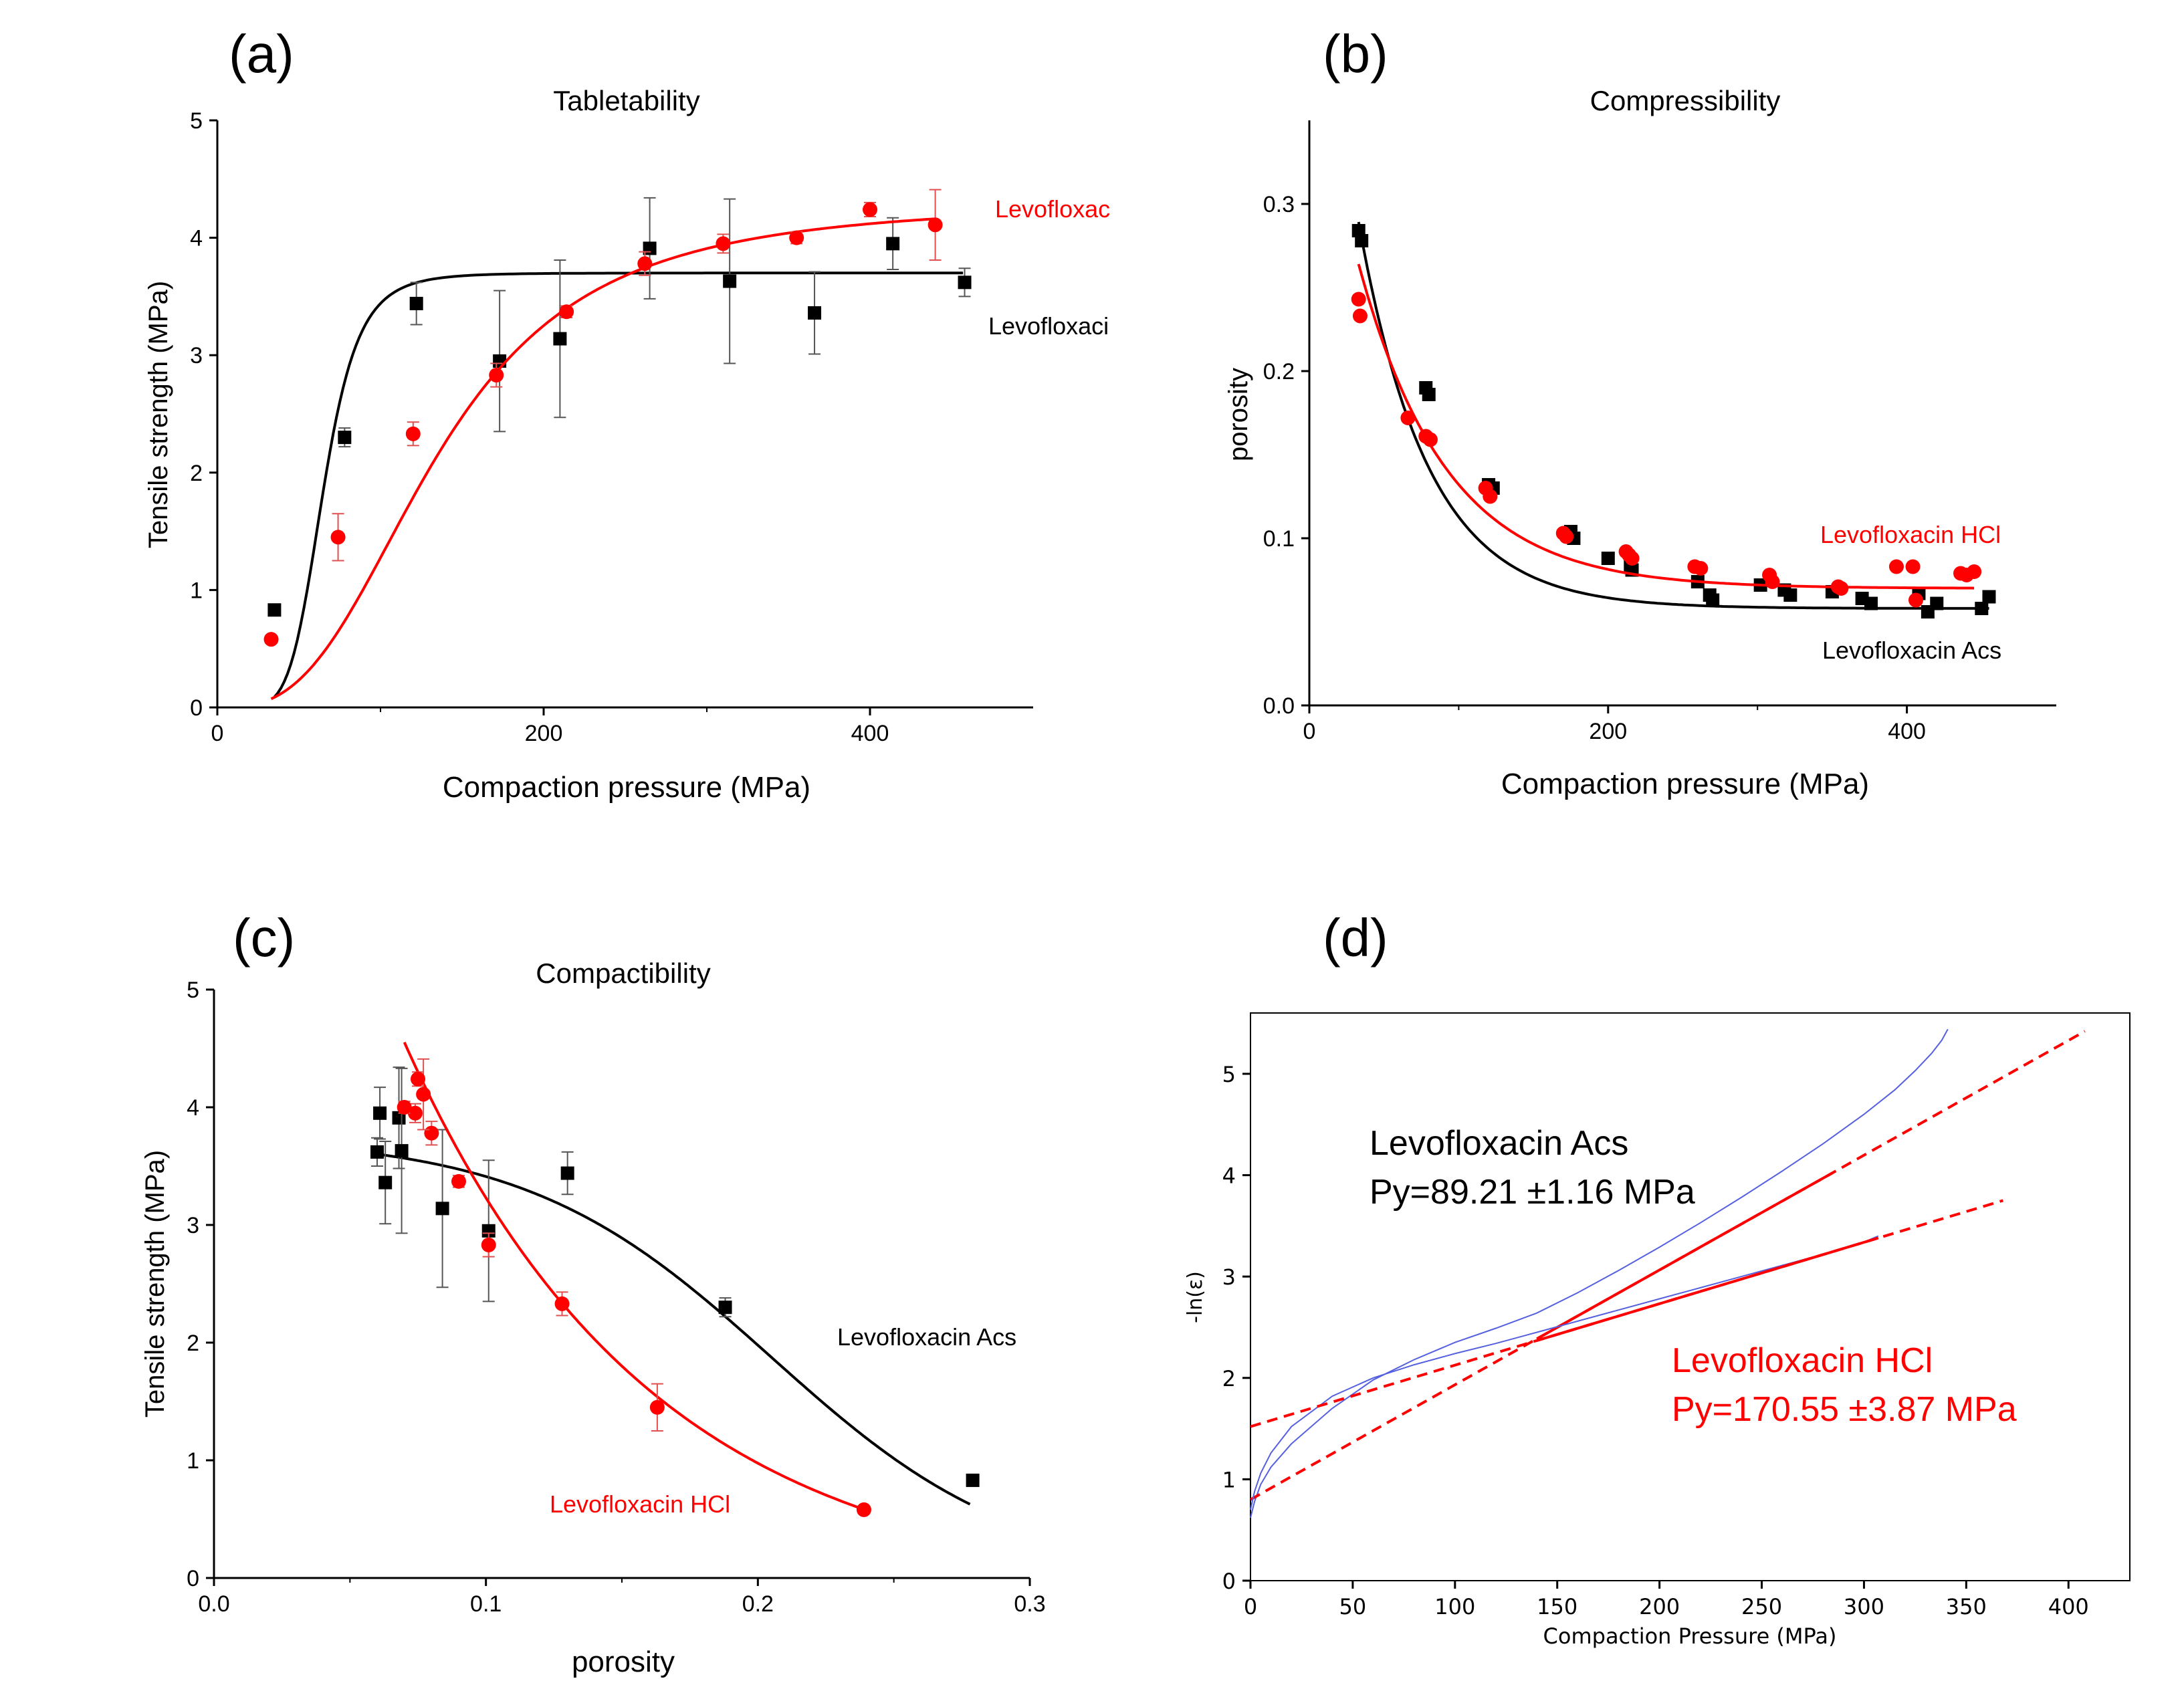  What do you see at coordinates (1279, 539) in the screenshot?
I see `y-tick-label: 0.1` at bounding box center [1279, 539].